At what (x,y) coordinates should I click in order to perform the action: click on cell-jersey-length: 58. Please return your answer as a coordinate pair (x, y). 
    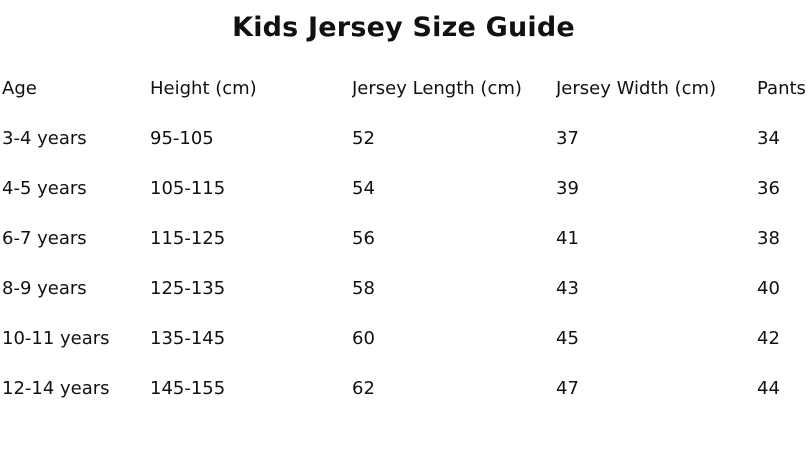
    Looking at the image, I should click on (363, 288).